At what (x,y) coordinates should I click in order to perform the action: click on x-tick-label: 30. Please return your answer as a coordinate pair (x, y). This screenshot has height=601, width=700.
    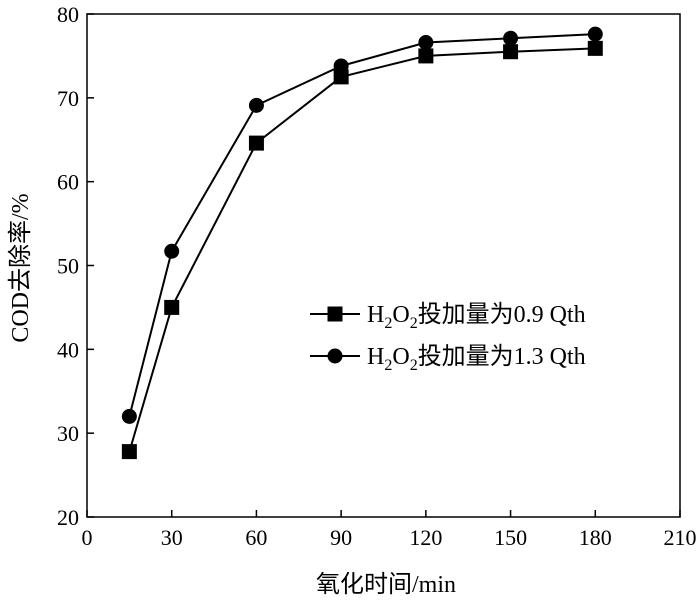
    Looking at the image, I should click on (172, 537).